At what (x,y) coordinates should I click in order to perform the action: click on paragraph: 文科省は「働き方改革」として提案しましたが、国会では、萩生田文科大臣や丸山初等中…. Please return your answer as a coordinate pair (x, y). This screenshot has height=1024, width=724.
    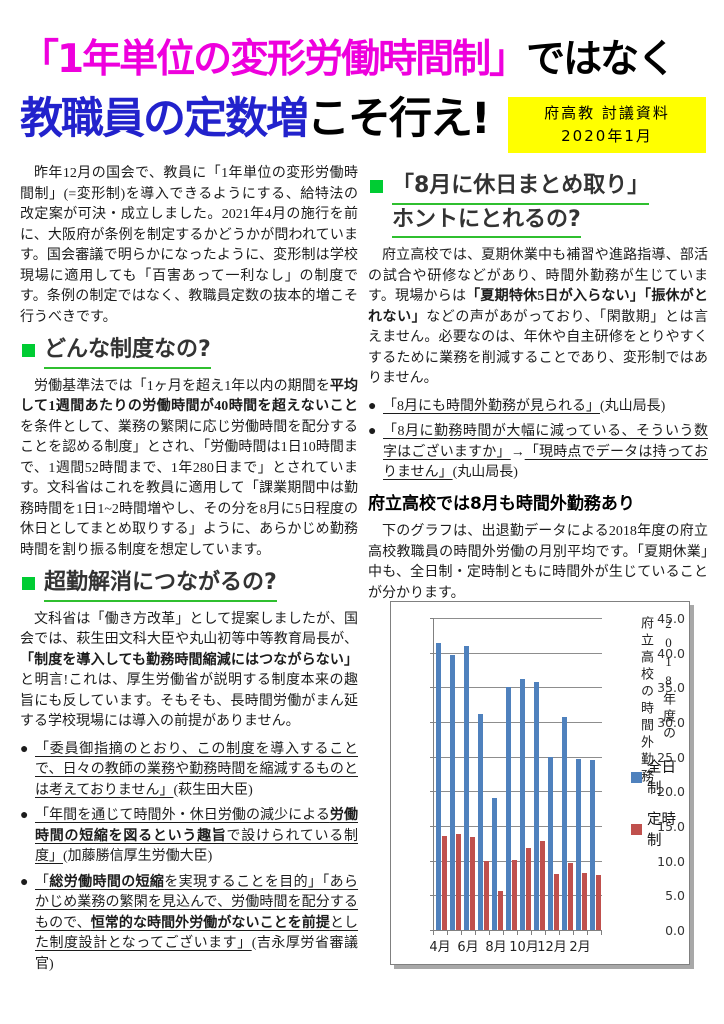
    Looking at the image, I should click on (189, 671).